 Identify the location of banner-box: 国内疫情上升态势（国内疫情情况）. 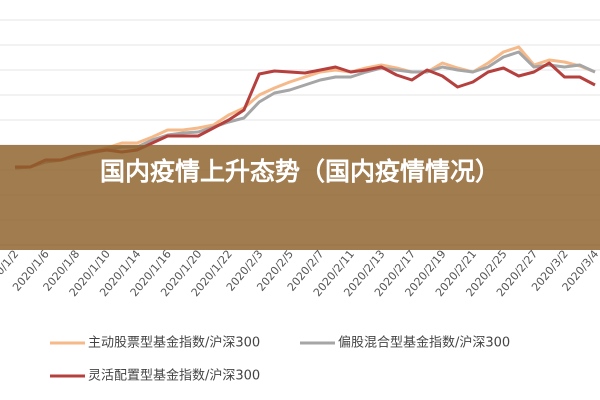
(299, 171).